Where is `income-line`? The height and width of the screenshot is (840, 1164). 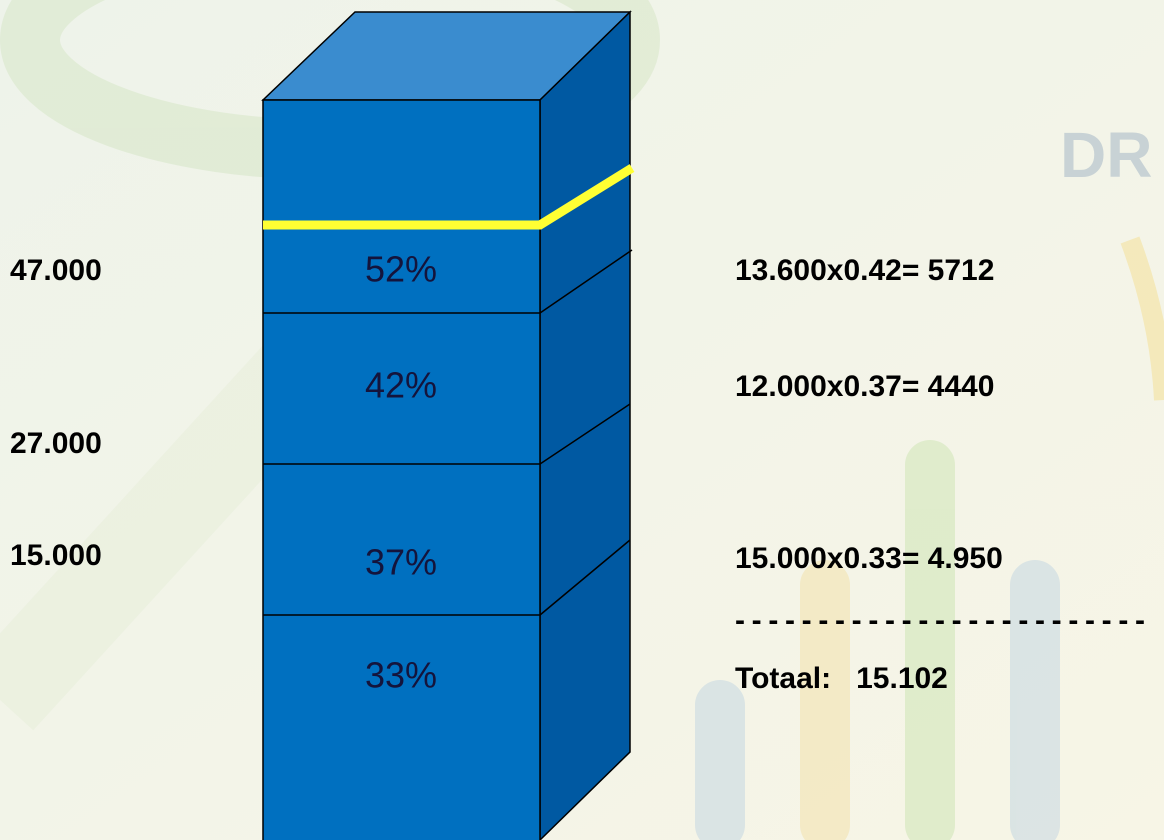 income-line is located at coordinates (449, 197).